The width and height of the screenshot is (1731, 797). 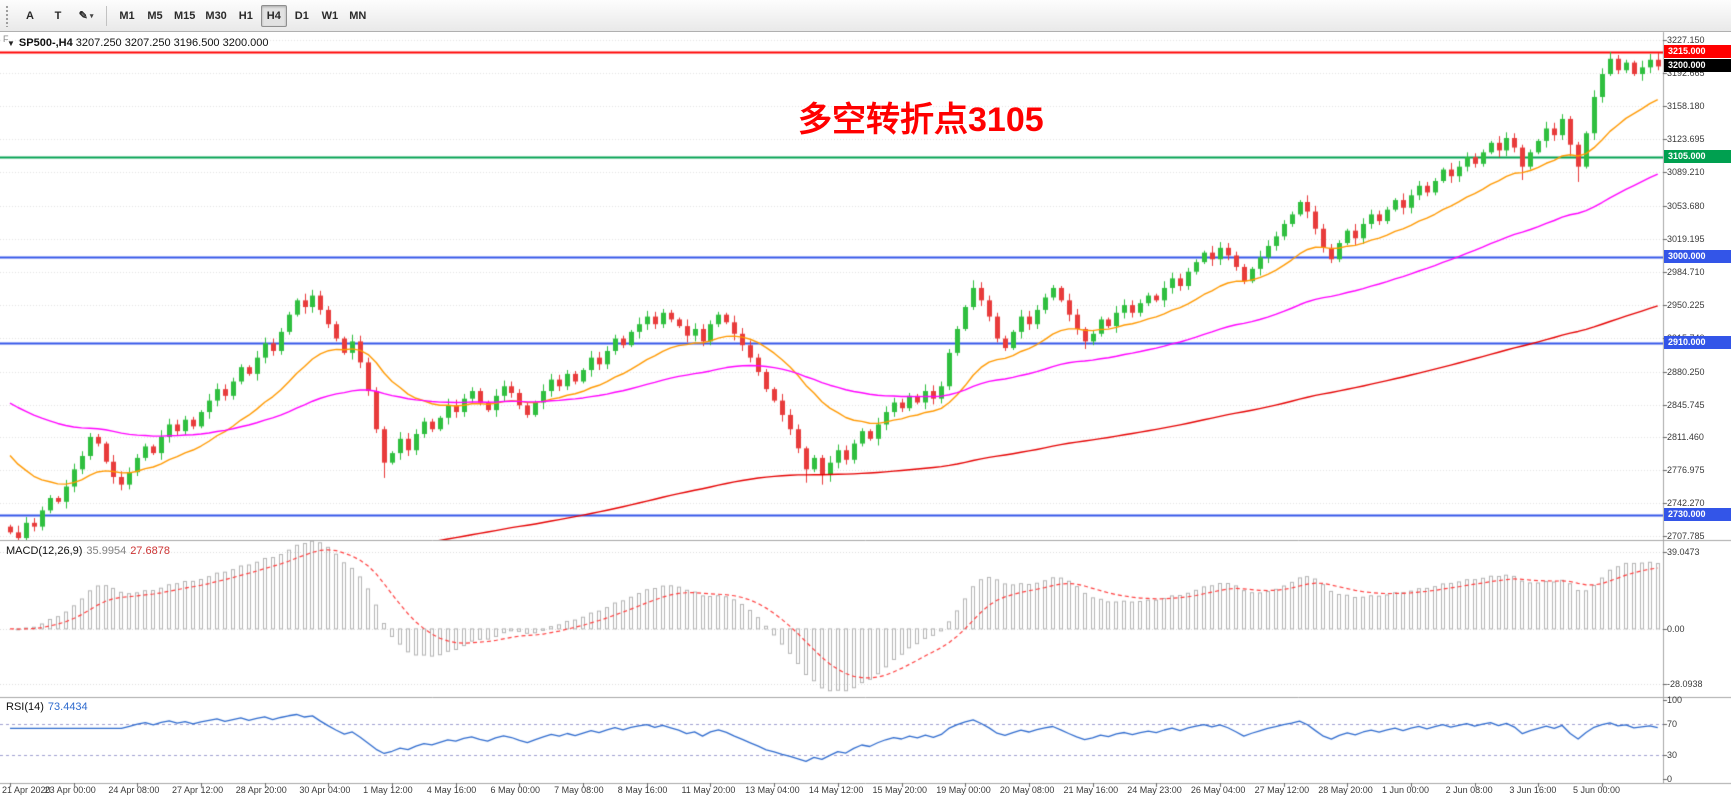 What do you see at coordinates (515, 790) in the screenshot?
I see `time-axis-label: 6 May 00:00` at bounding box center [515, 790].